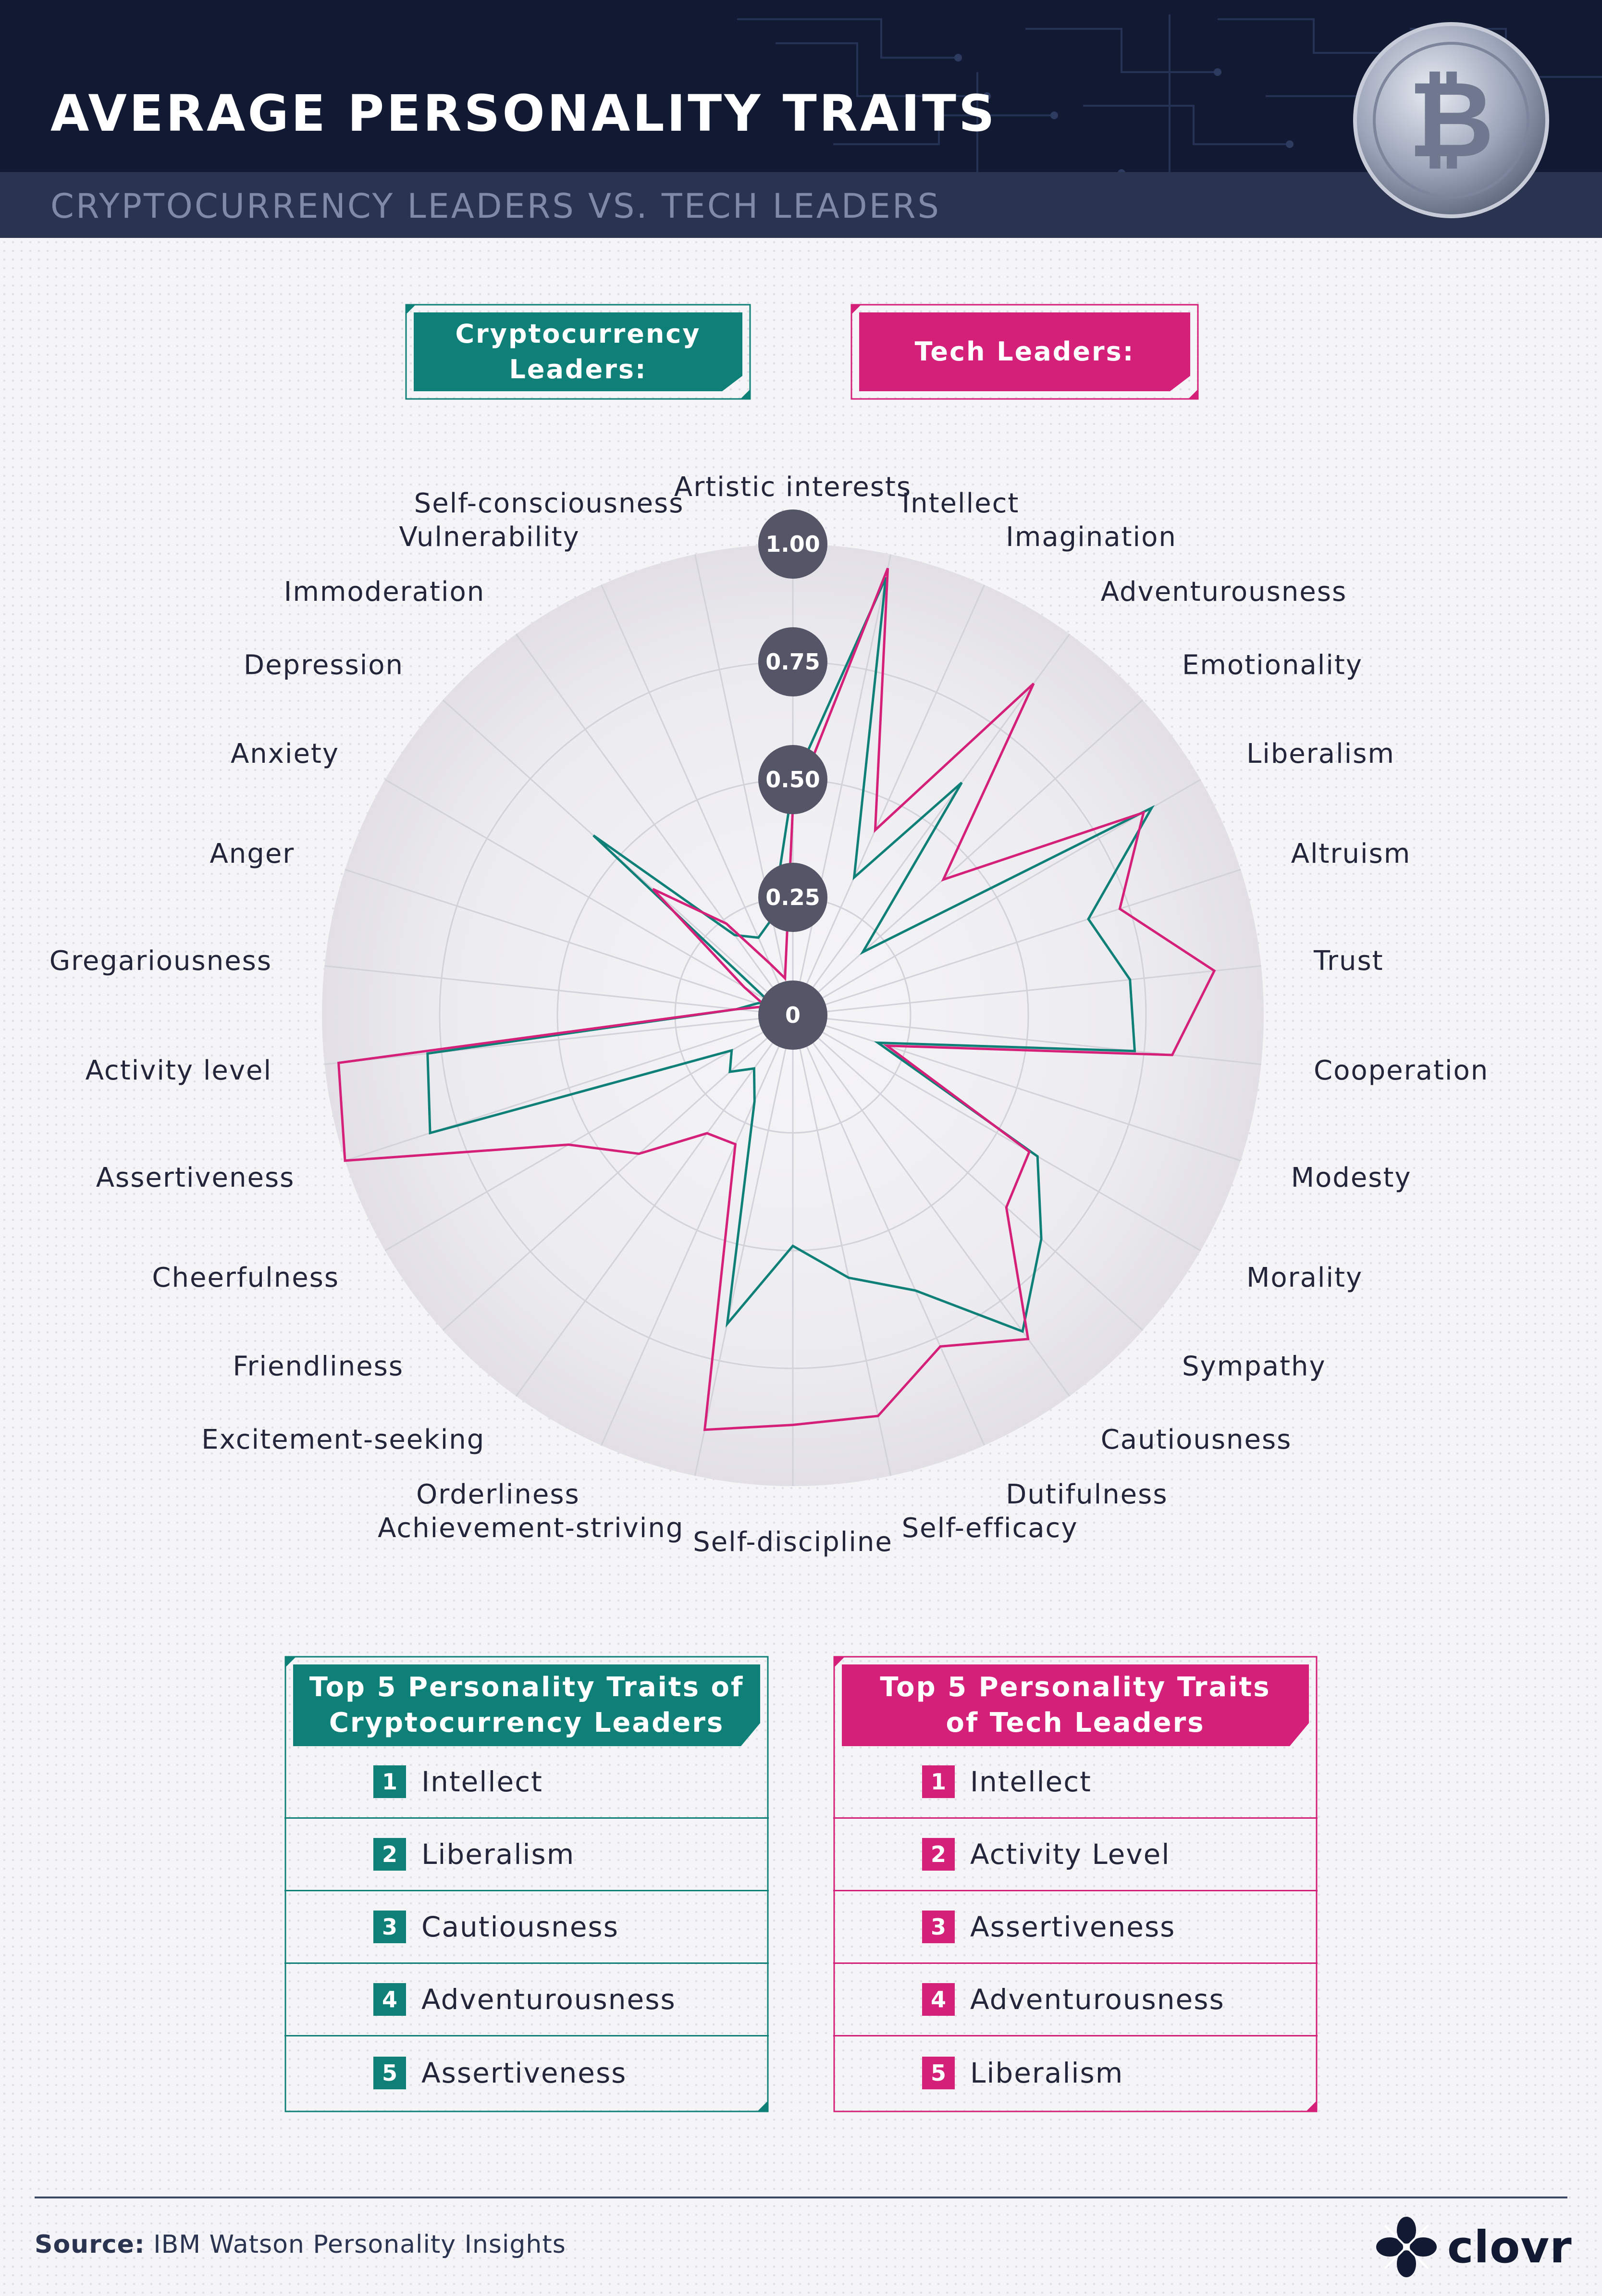  What do you see at coordinates (961, 504) in the screenshot?
I see `axis-label: Intellect` at bounding box center [961, 504].